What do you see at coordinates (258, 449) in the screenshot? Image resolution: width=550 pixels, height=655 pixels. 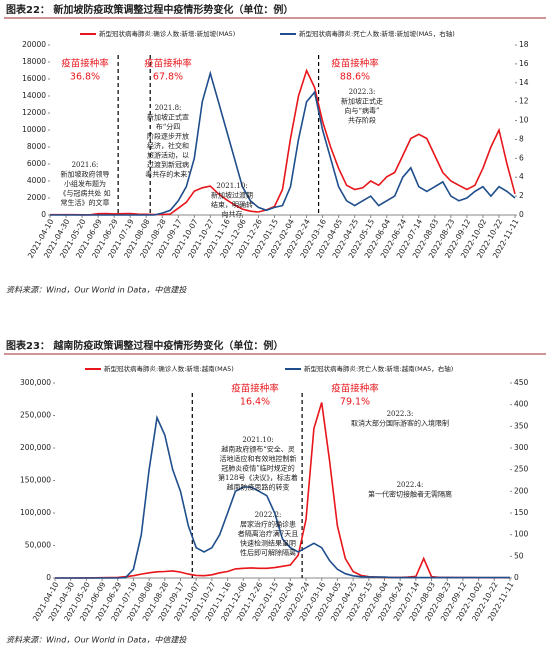 I see `annotation: 越南政府颁布“安全、灵` at bounding box center [258, 449].